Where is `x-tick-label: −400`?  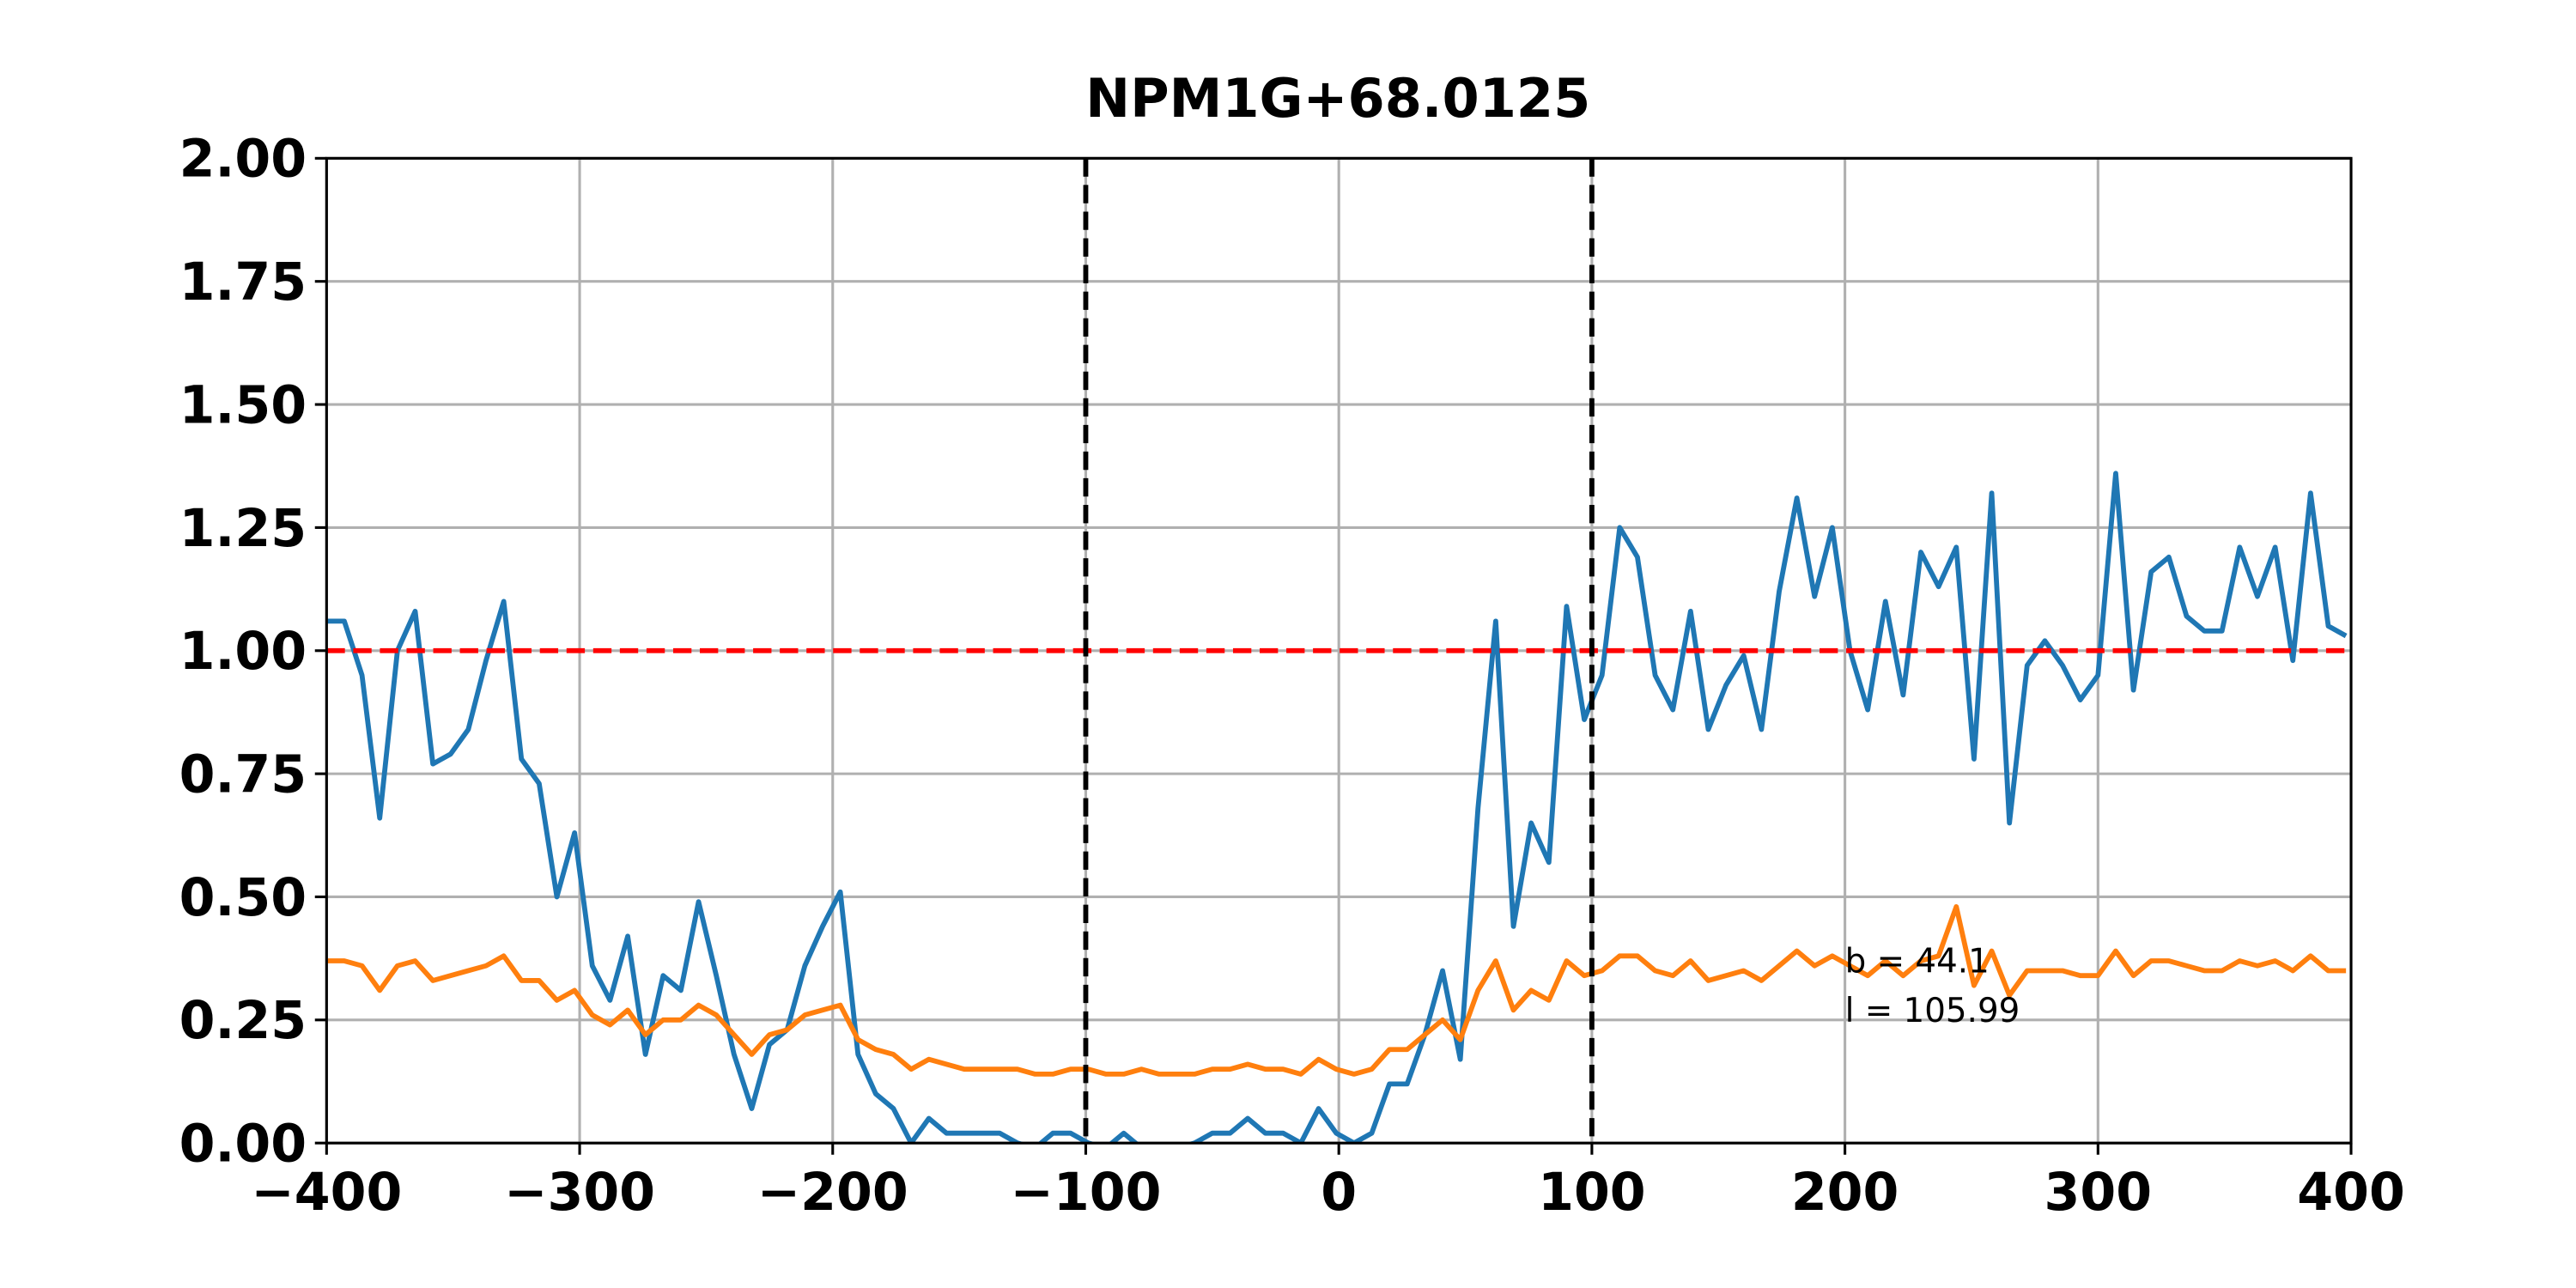
x-tick-label: −400 is located at coordinates (326, 1193).